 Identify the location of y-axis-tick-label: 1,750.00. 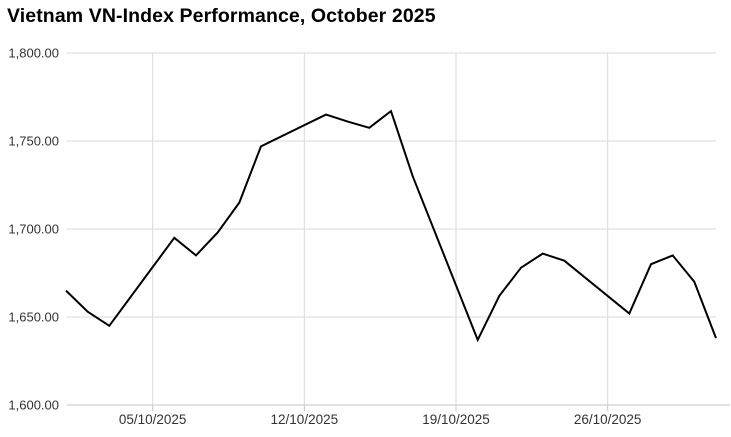
(33, 141).